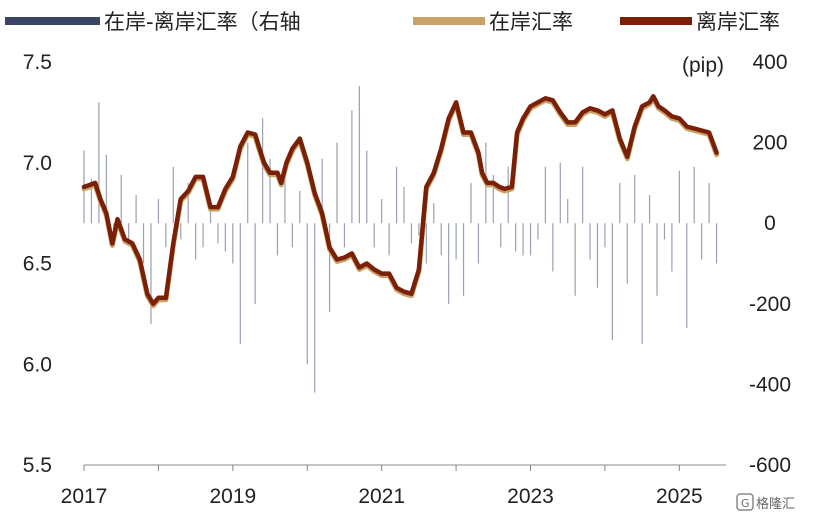  Describe the element at coordinates (381, 496) in the screenshot. I see `x-tick-label: 2021` at that location.